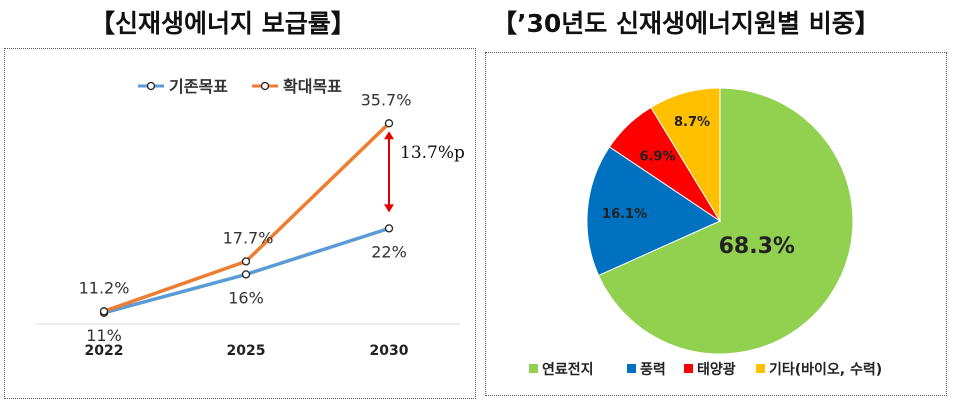  Describe the element at coordinates (389, 208) in the screenshot. I see `gap-arrow-head-bottom` at that location.